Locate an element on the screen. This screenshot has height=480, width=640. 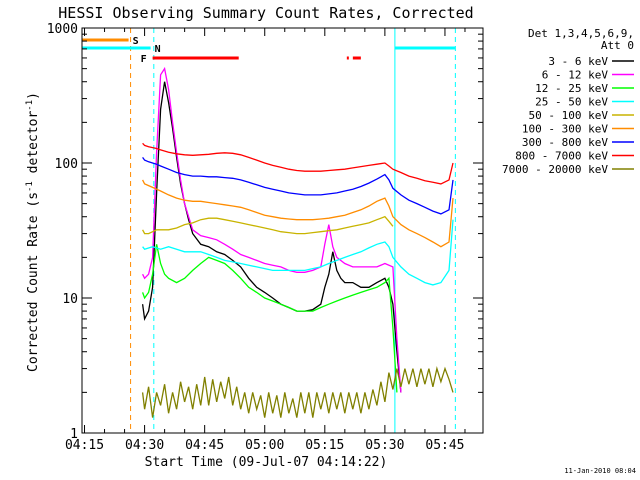
x-tick-label-5: 05:30 is located at coordinates (384, 445).